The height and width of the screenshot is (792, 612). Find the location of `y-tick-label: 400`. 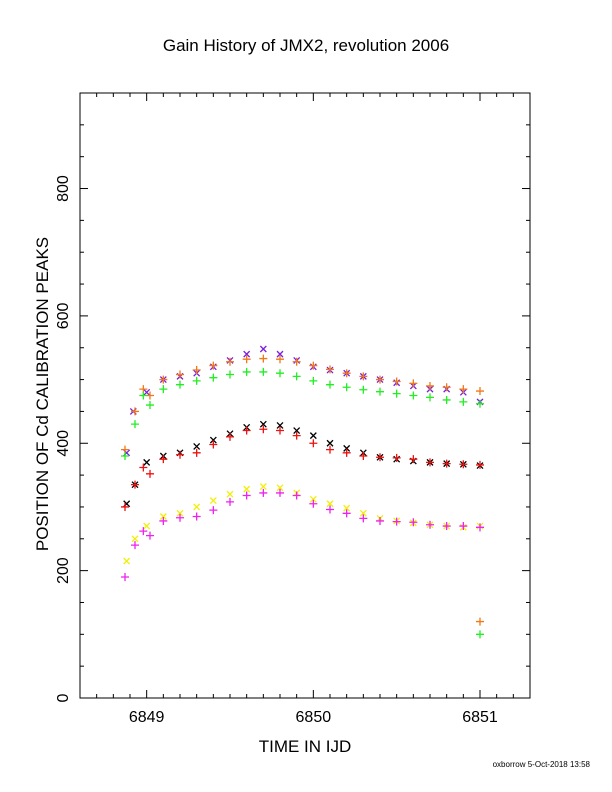

y-tick-label: 400 is located at coordinates (63, 443).